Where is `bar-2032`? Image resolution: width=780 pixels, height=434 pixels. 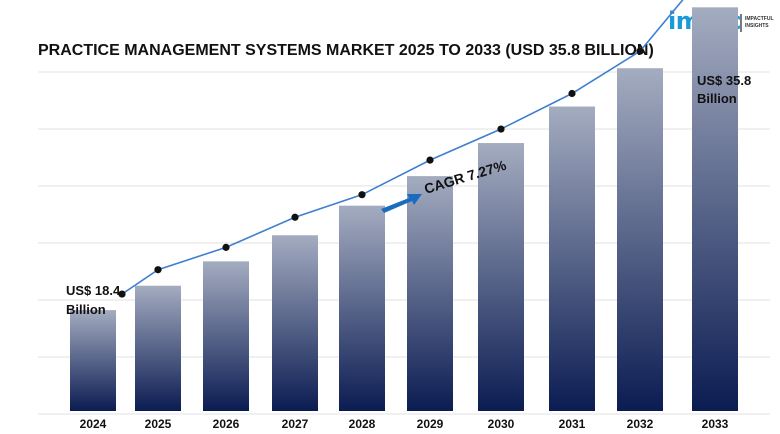 bar-2032 is located at coordinates (640, 239).